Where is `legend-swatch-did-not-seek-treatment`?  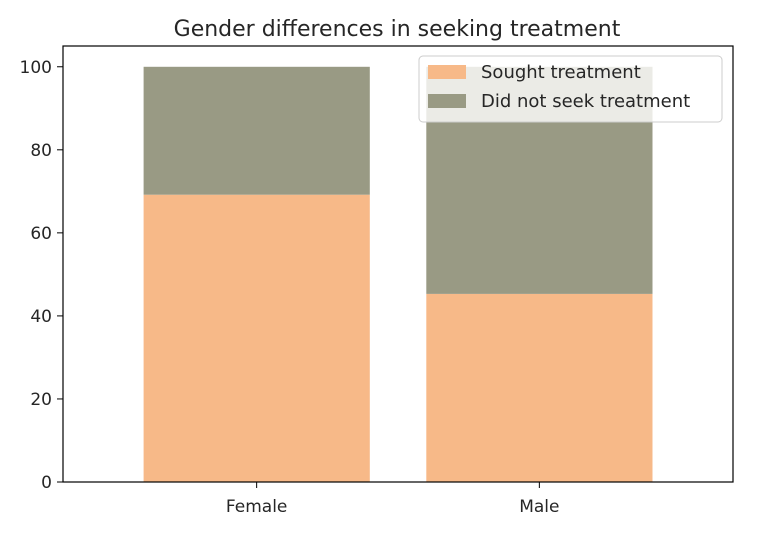
legend-swatch-did-not-seek-treatment is located at coordinates (447, 101).